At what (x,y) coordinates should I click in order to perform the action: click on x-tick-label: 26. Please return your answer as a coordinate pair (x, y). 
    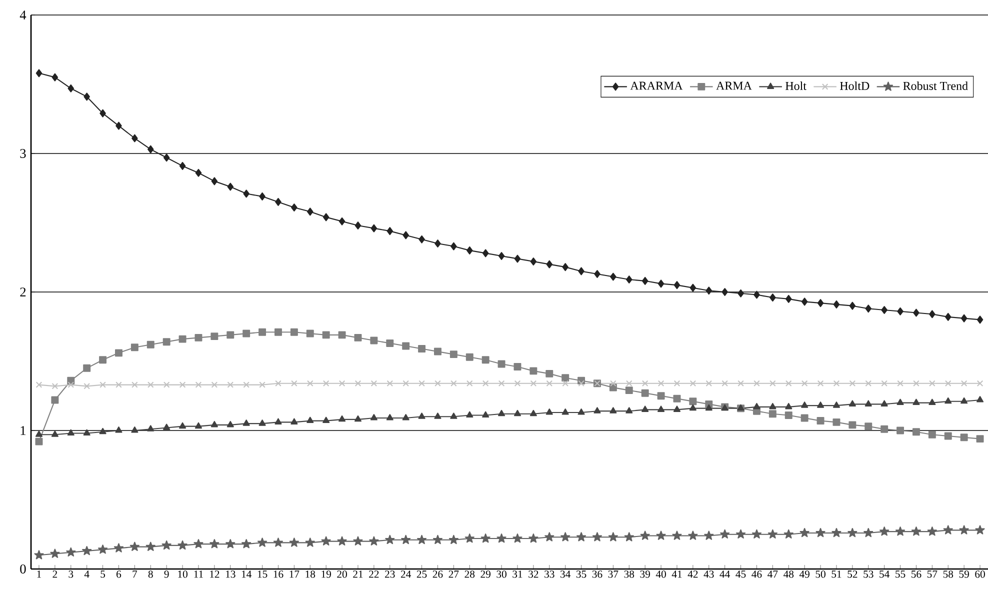
    Looking at the image, I should click on (437, 574).